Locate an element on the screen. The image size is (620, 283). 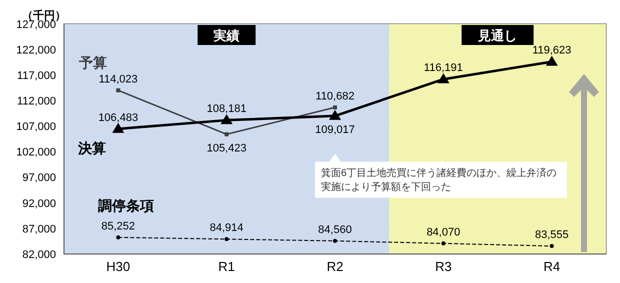
y-tick-label: 127,000 is located at coordinates (36, 24).